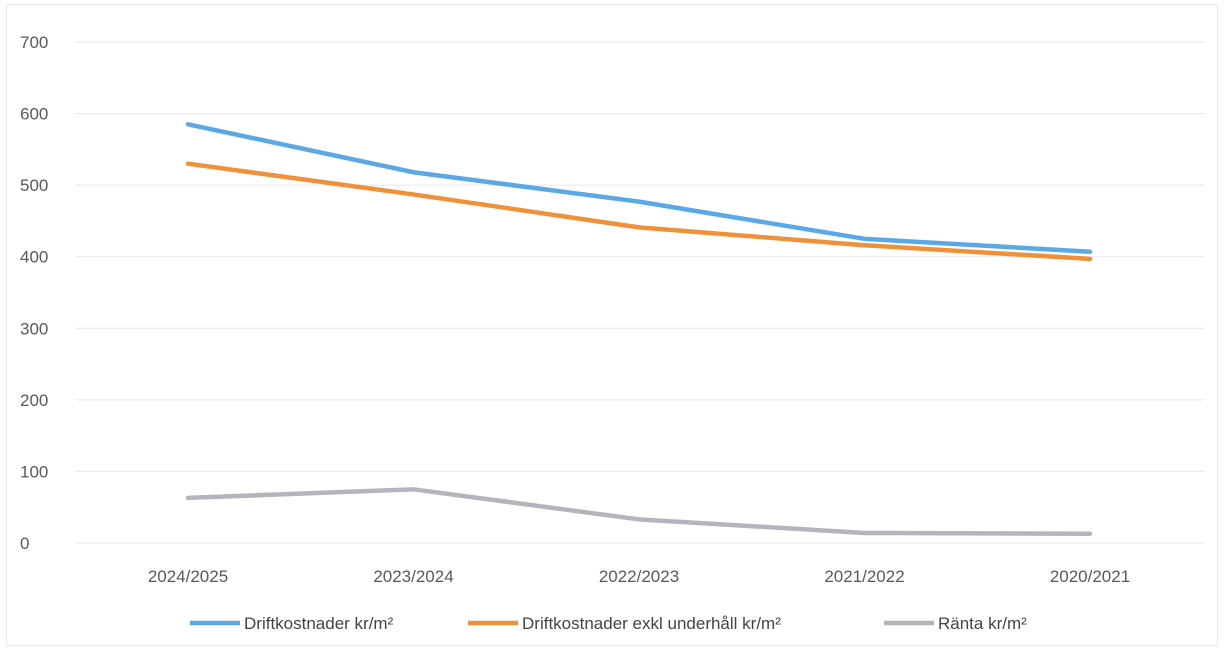 The width and height of the screenshot is (1225, 652). What do you see at coordinates (34, 400) in the screenshot?
I see `y-tick-label: 200` at bounding box center [34, 400].